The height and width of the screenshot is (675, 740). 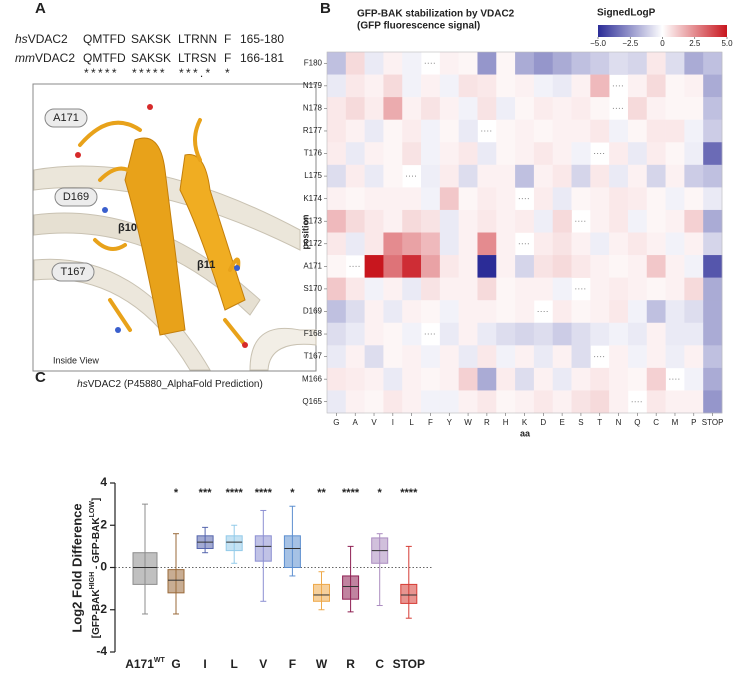 What do you see at coordinates (430, 422) in the screenshot?
I see `x-tick-label: F` at bounding box center [430, 422].